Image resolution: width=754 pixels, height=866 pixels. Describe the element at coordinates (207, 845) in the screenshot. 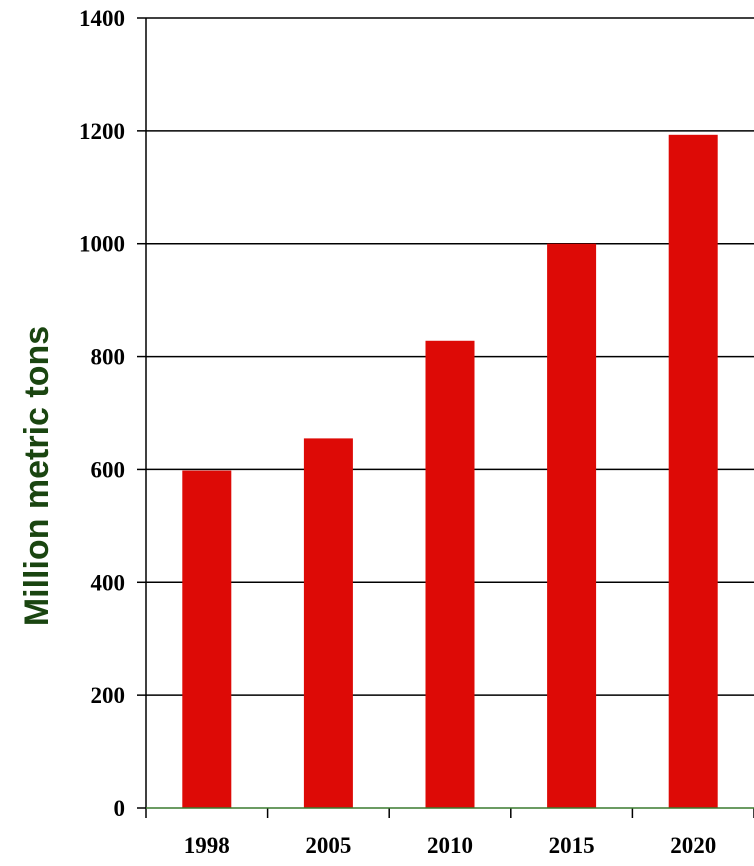

I see `x-tick-label: 1998` at that location.